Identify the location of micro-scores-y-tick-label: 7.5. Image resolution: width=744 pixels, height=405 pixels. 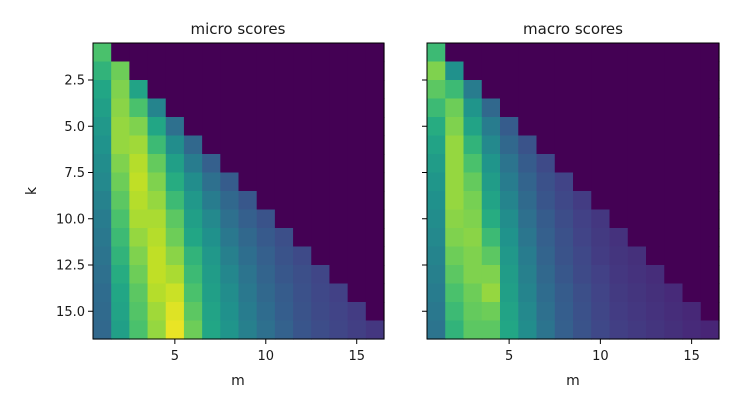
(74, 173).